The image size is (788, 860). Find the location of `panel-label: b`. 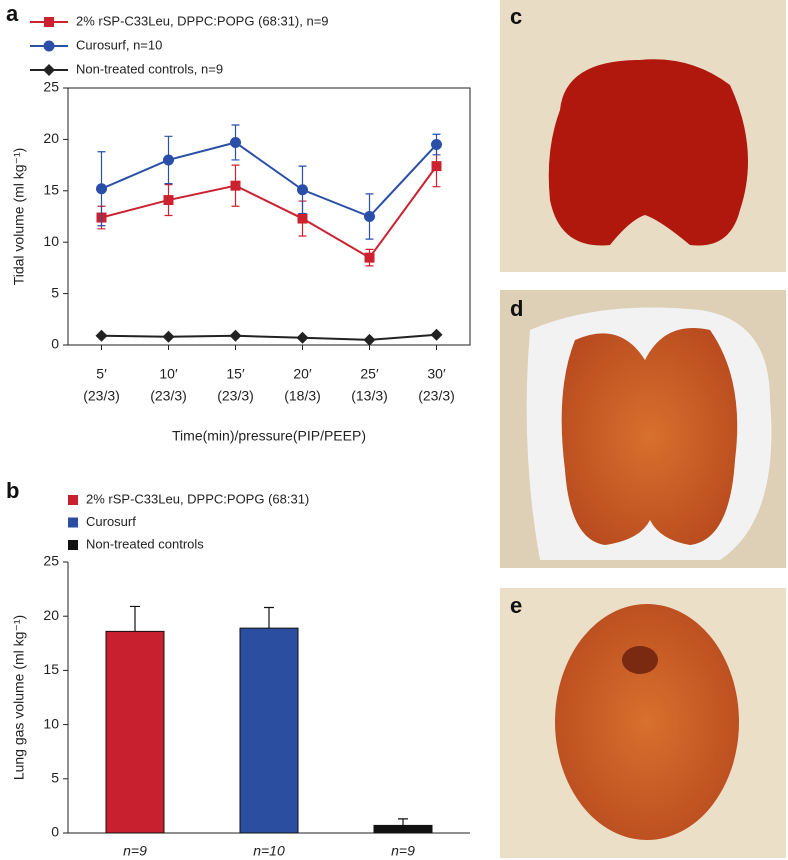

panel-label: b is located at coordinates (12, 490).